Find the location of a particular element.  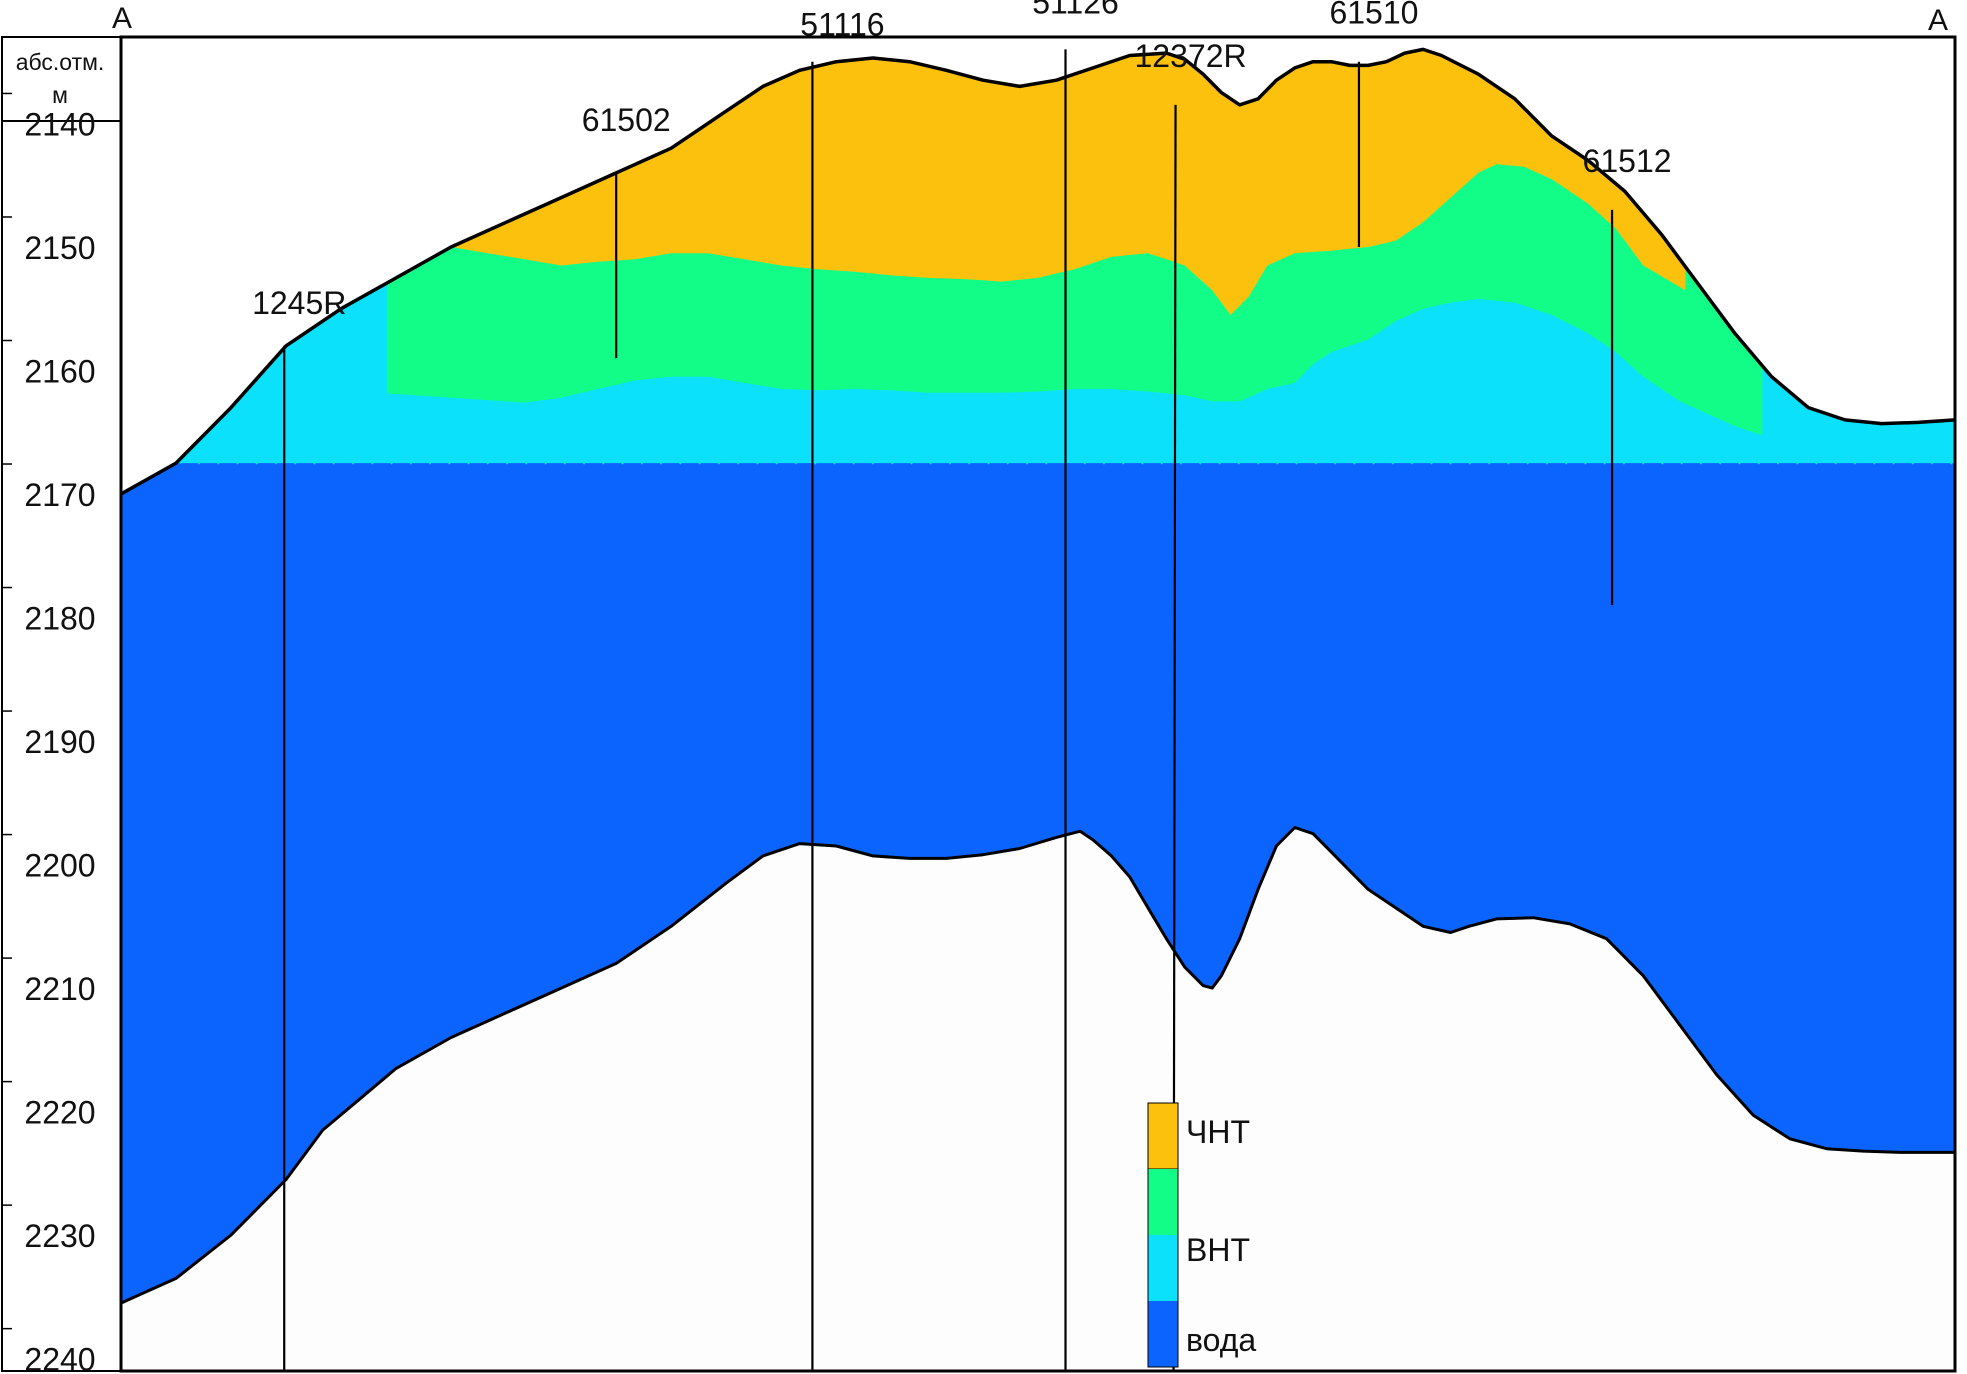

depth-tick-label: 2140 is located at coordinates (59, 124).